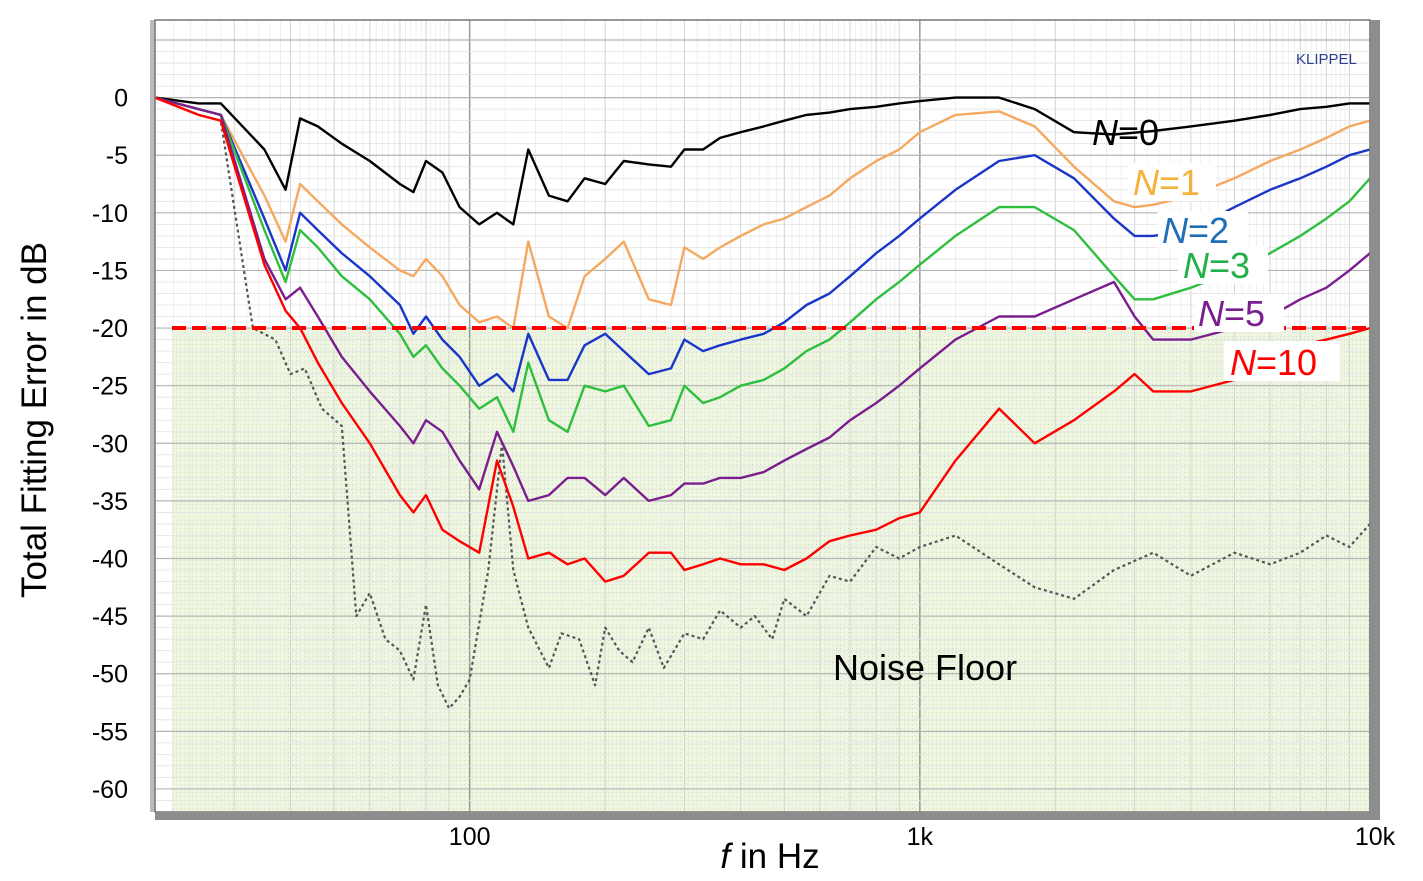 This screenshot has height=881, width=1423. What do you see at coordinates (1229, 265) in the screenshot?
I see `series-label-n3-eq: =3` at bounding box center [1229, 265].